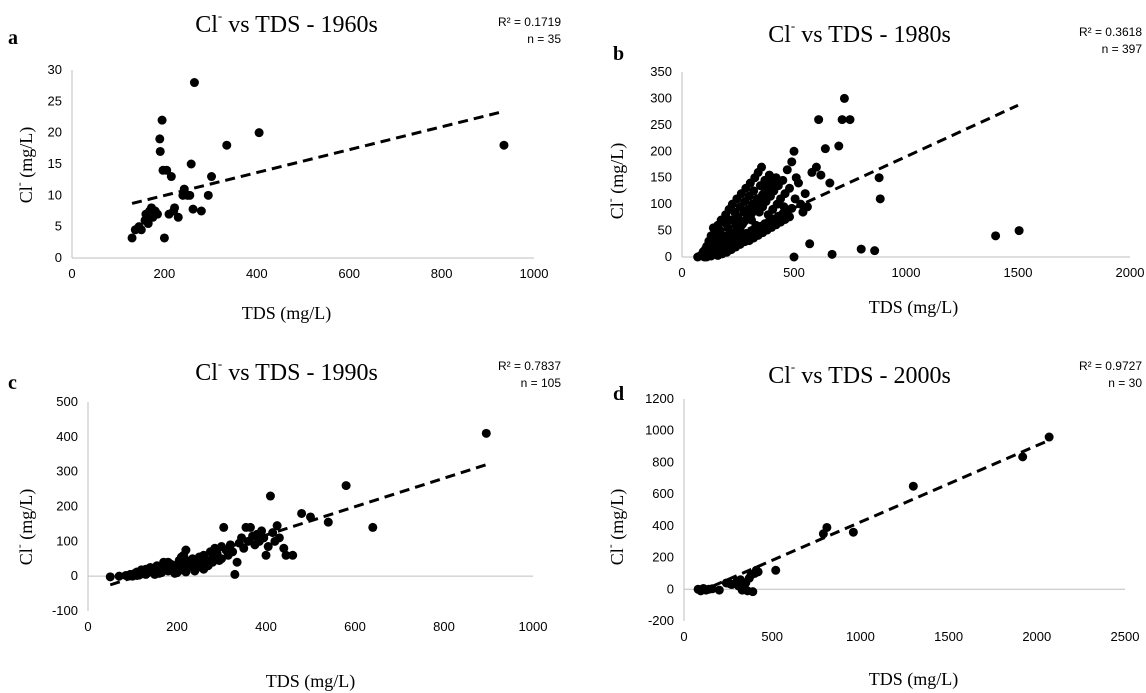  What do you see at coordinates (1110, 365) in the screenshot?
I see `r2-label: R² = 0.9727` at bounding box center [1110, 365].